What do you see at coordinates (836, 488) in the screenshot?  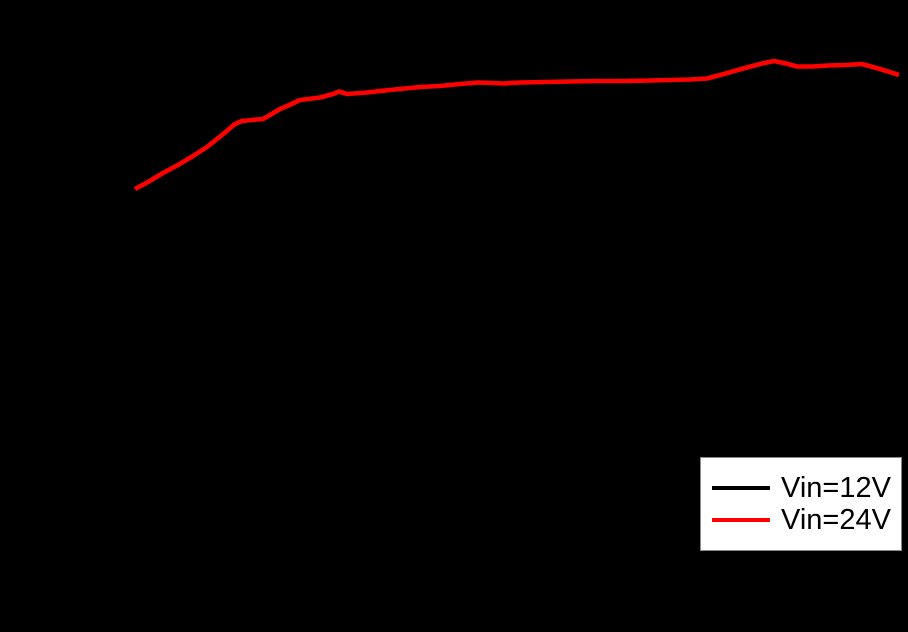 I see `legend-label-vin12v: Vin=12V` at bounding box center [836, 488].